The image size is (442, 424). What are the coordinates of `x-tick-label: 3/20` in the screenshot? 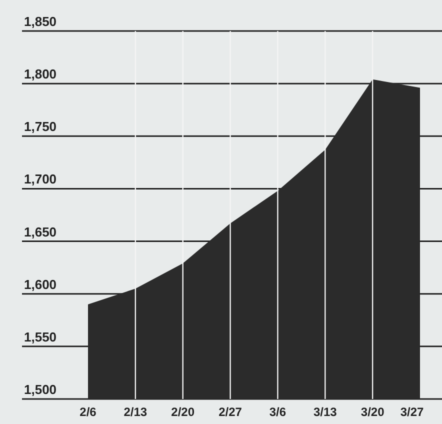 It's located at (372, 412).